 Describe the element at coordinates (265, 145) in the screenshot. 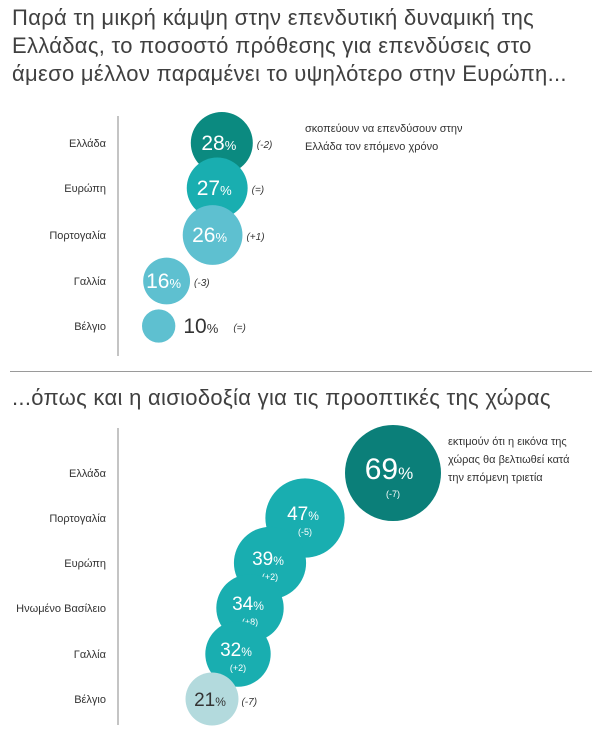

I see `change-label-ελλάδα: (-2)` at that location.